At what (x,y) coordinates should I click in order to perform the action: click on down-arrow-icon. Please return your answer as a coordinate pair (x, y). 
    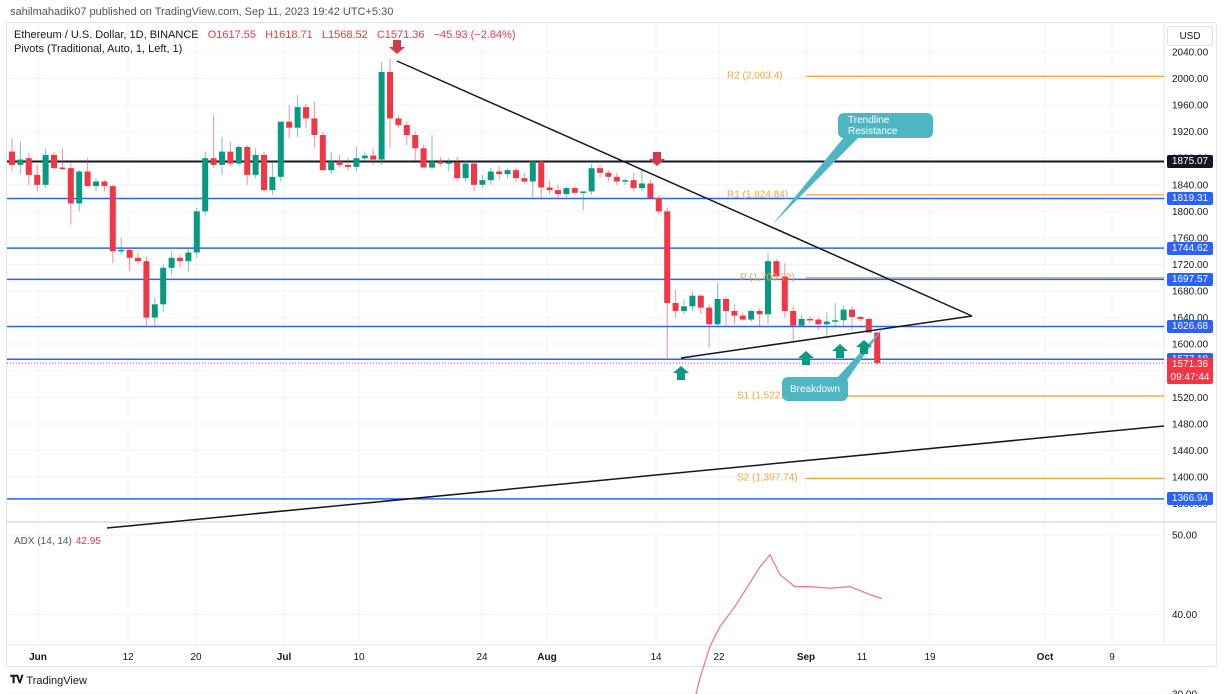
    Looking at the image, I should click on (397, 47).